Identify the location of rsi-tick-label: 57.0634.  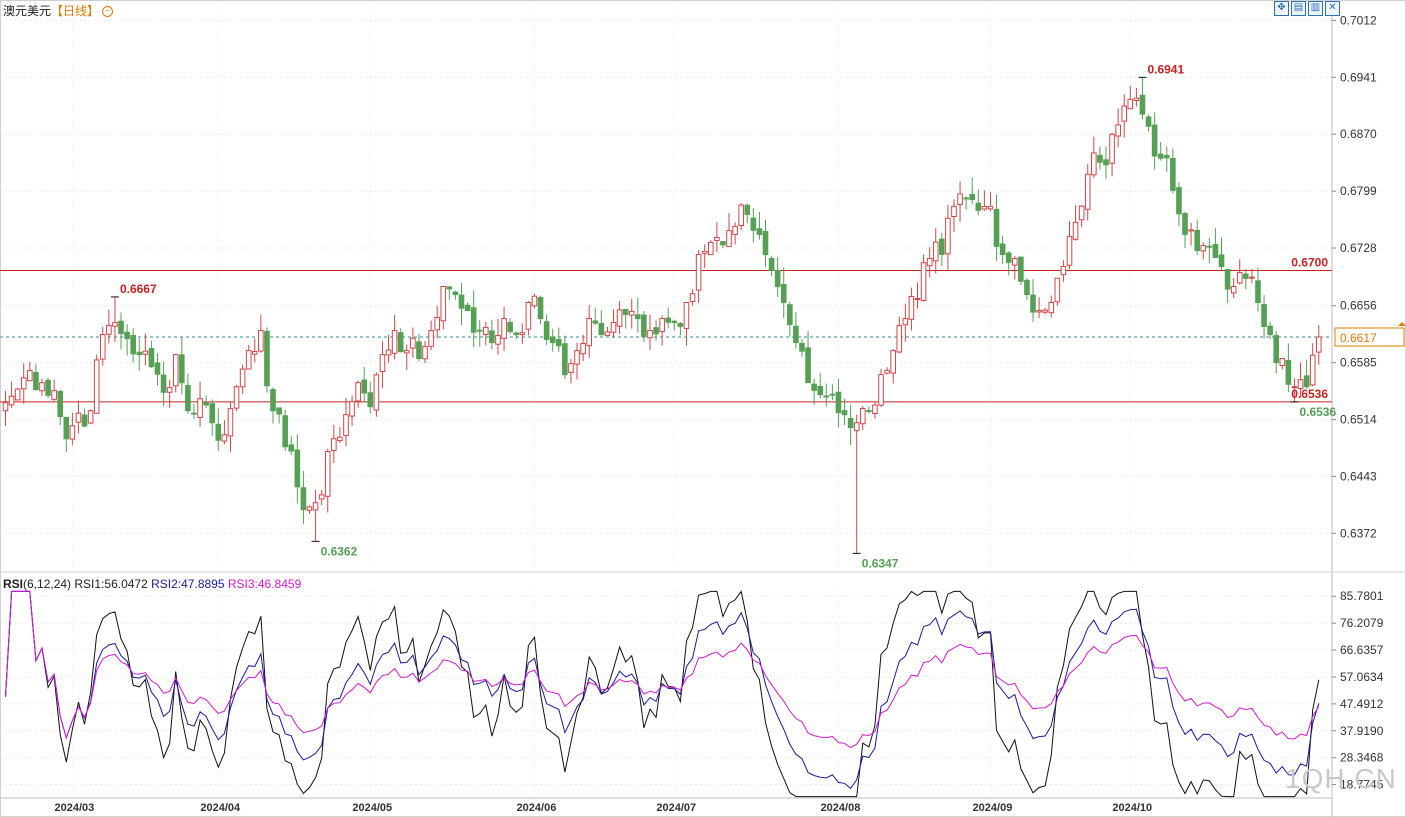
(1362, 677).